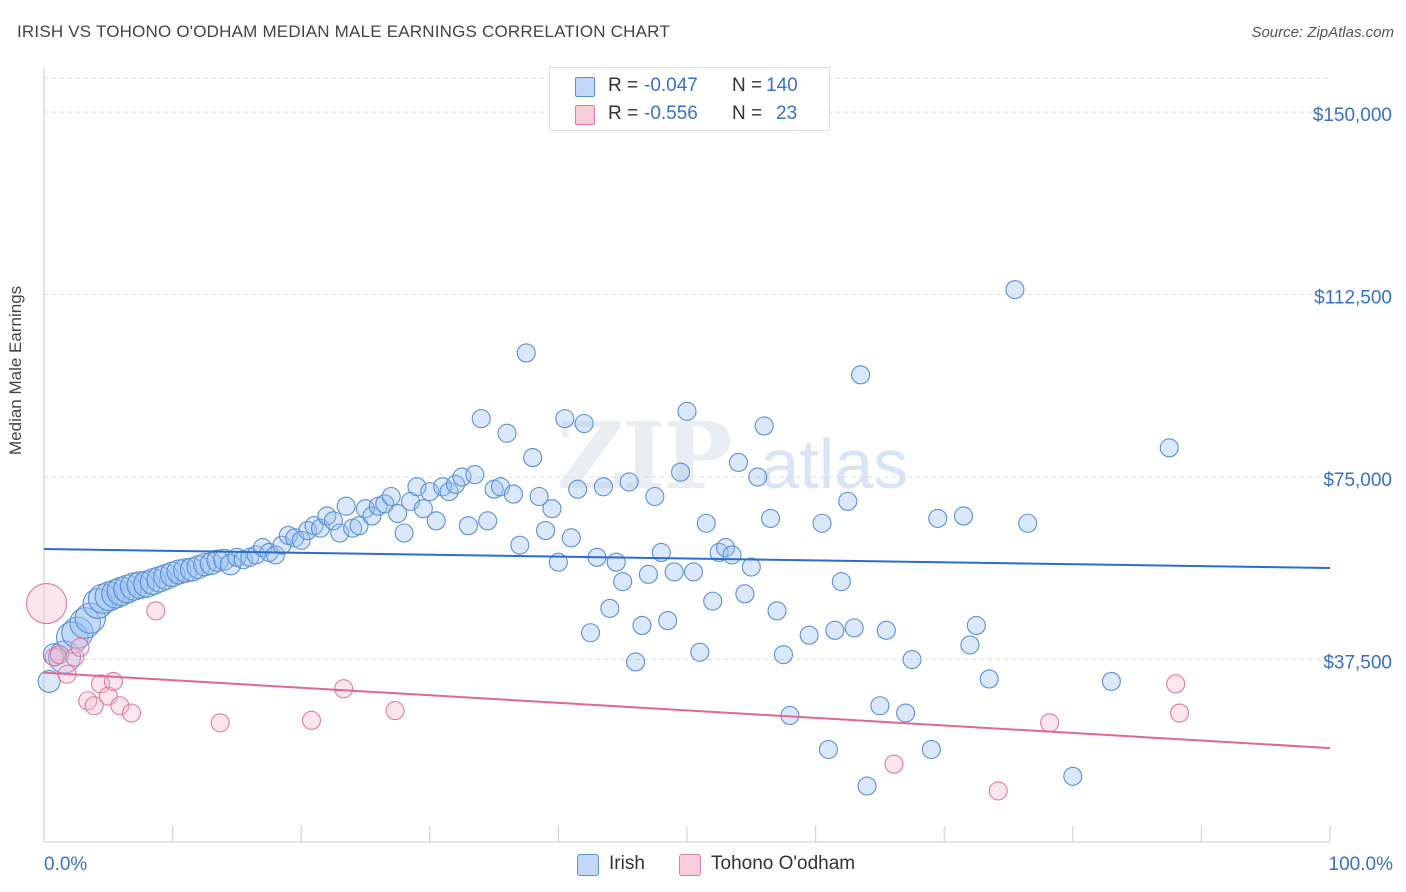 The height and width of the screenshot is (892, 1406). Describe the element at coordinates (787, 113) in the screenshot. I see `legend-n-value: 23` at that location.